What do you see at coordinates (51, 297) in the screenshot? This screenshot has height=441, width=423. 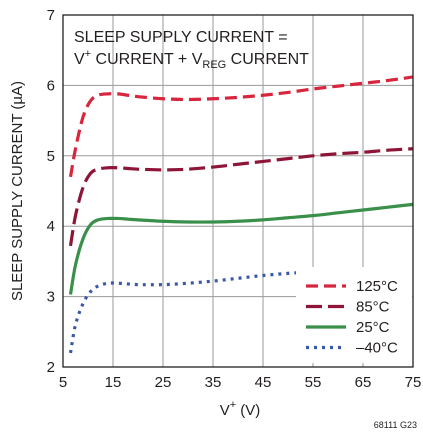 I see `y-tick-label: 3` at bounding box center [51, 297].